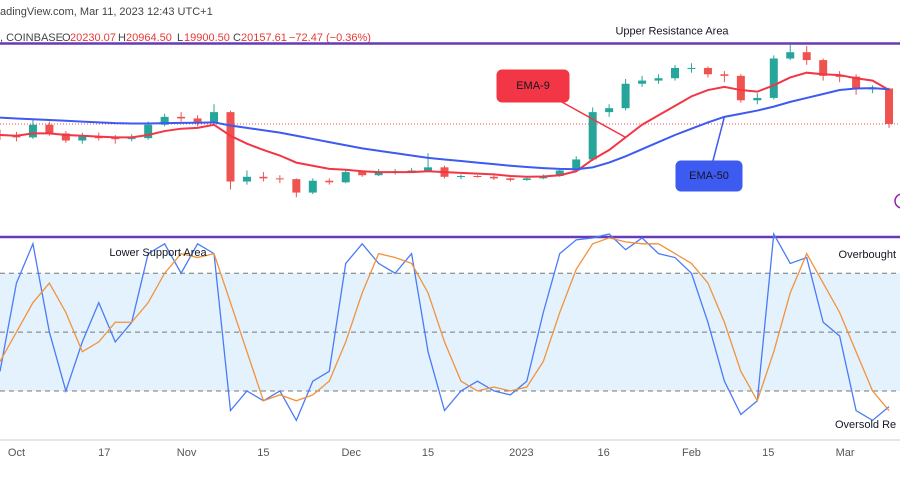 This screenshot has width=900, height=500. I want to click on legend-label: EMA-9, so click(533, 86).